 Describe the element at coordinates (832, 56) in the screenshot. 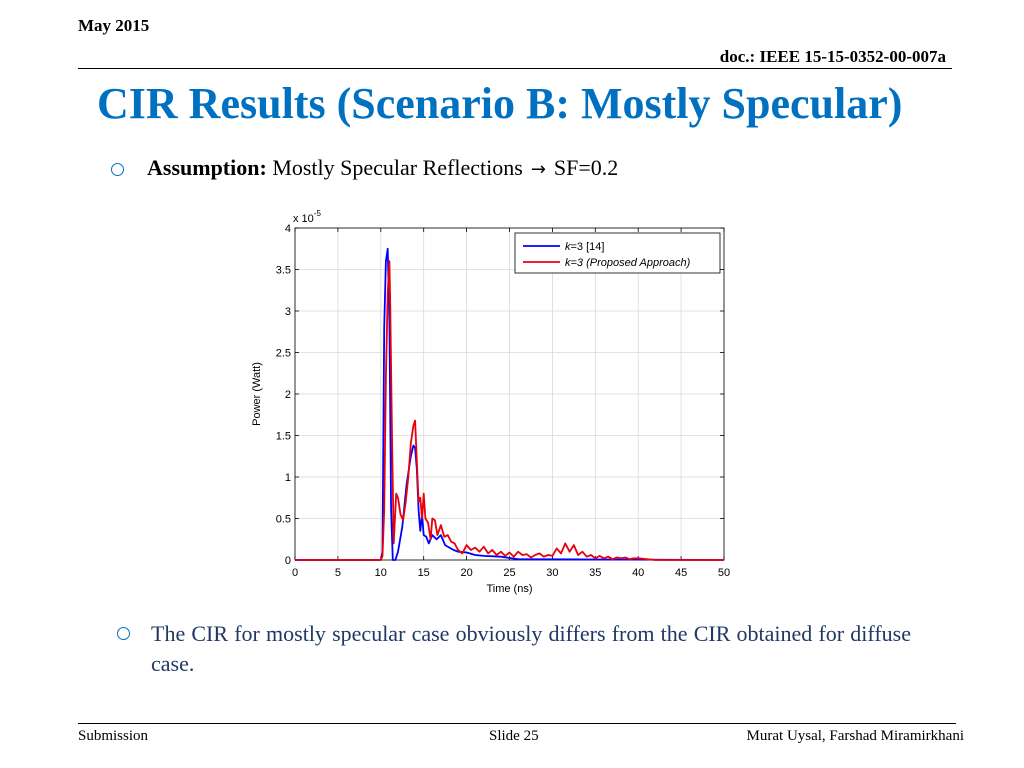

I see `header-doc-id: doc.: IEEE 15-15-0352-00-007a` at that location.